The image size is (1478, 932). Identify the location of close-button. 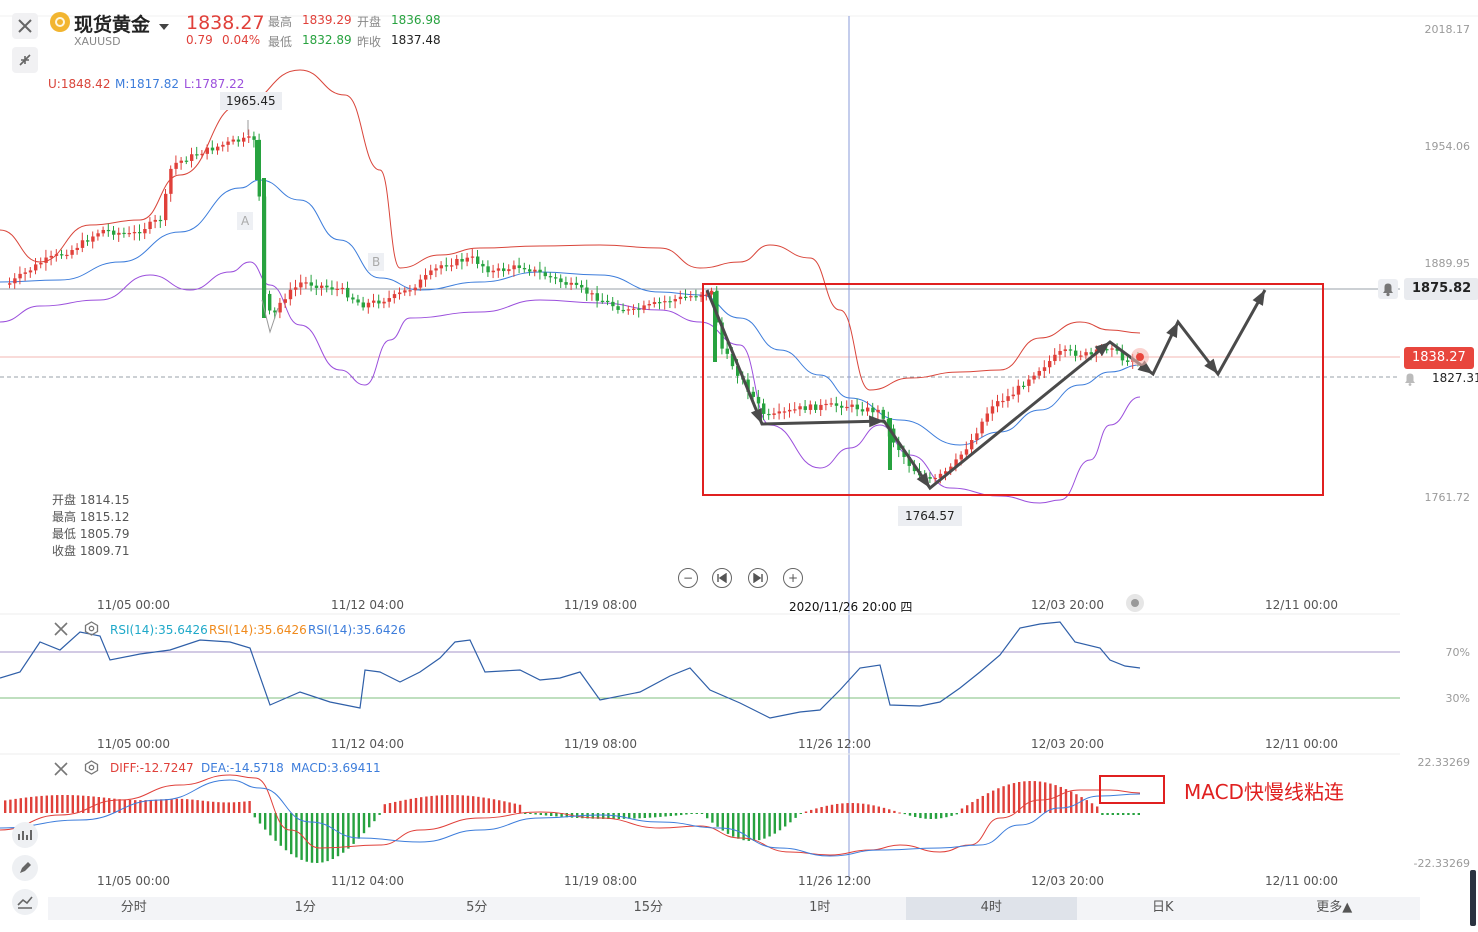
(25, 26).